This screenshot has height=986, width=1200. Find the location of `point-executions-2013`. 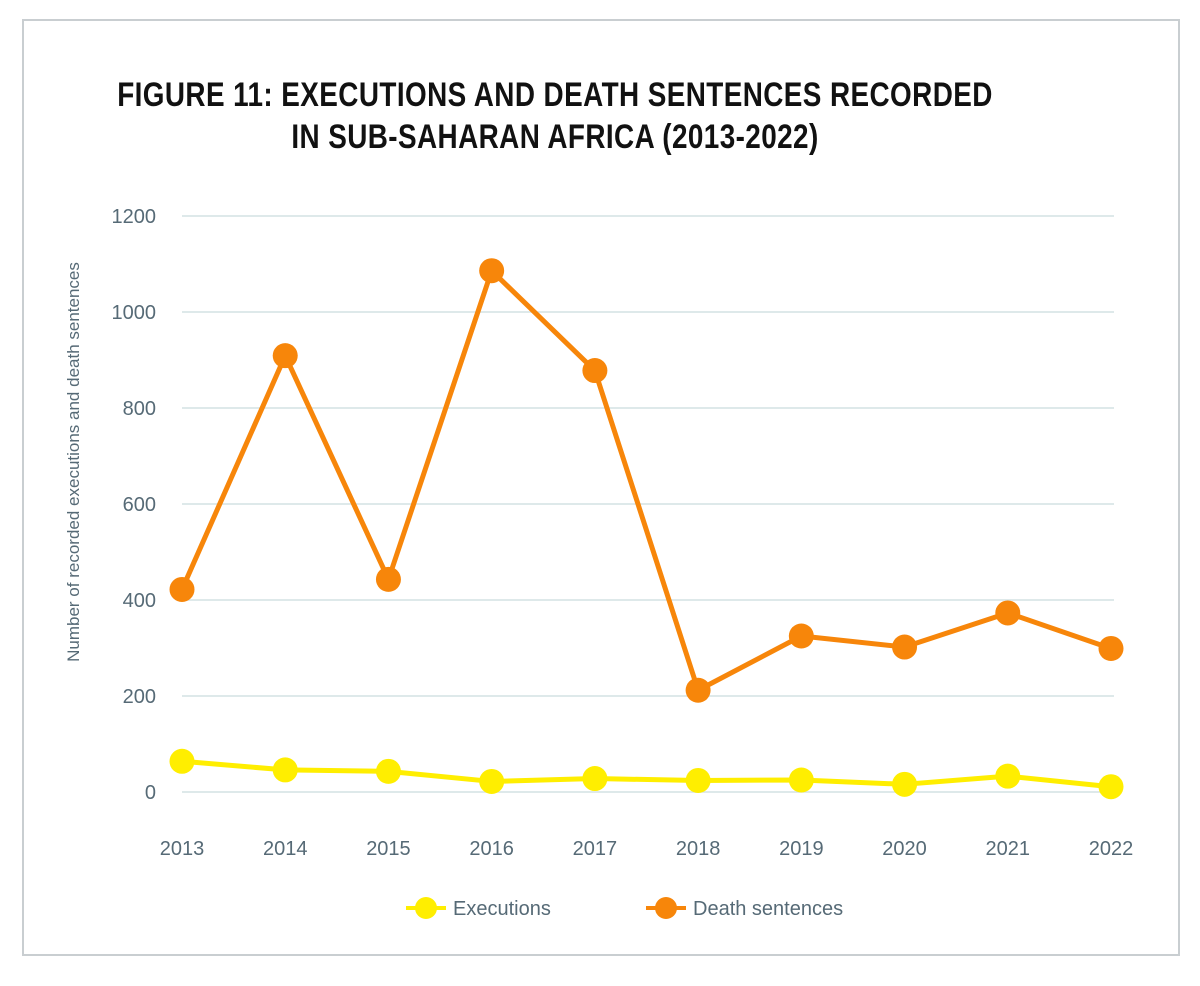

point-executions-2013 is located at coordinates (182, 761).